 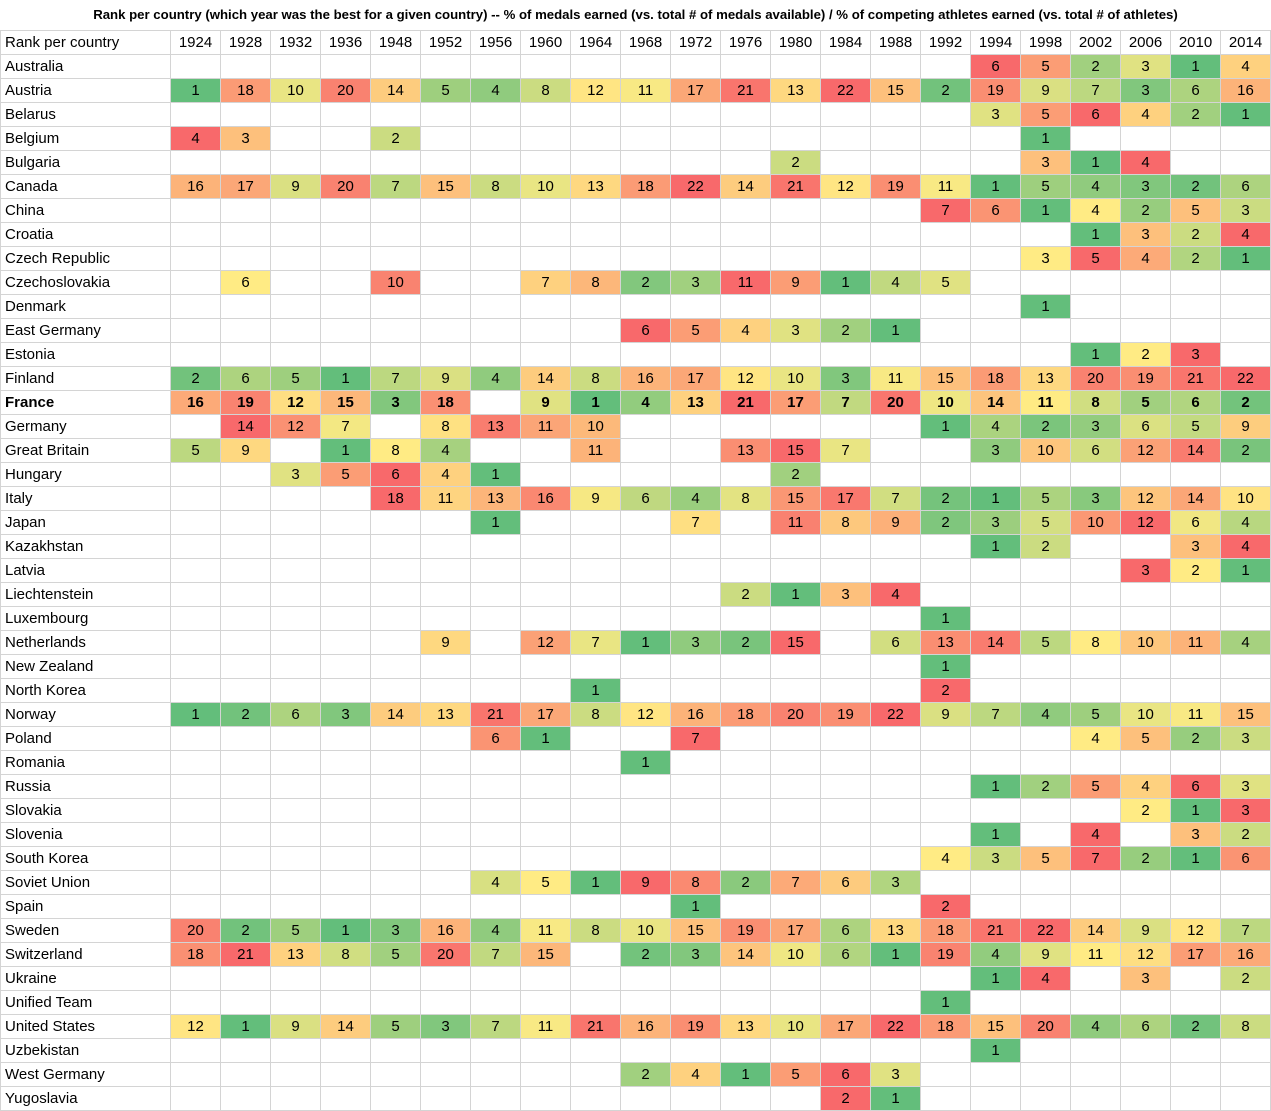 I want to click on rank-cell: 20, so click(x=1045, y=1026).